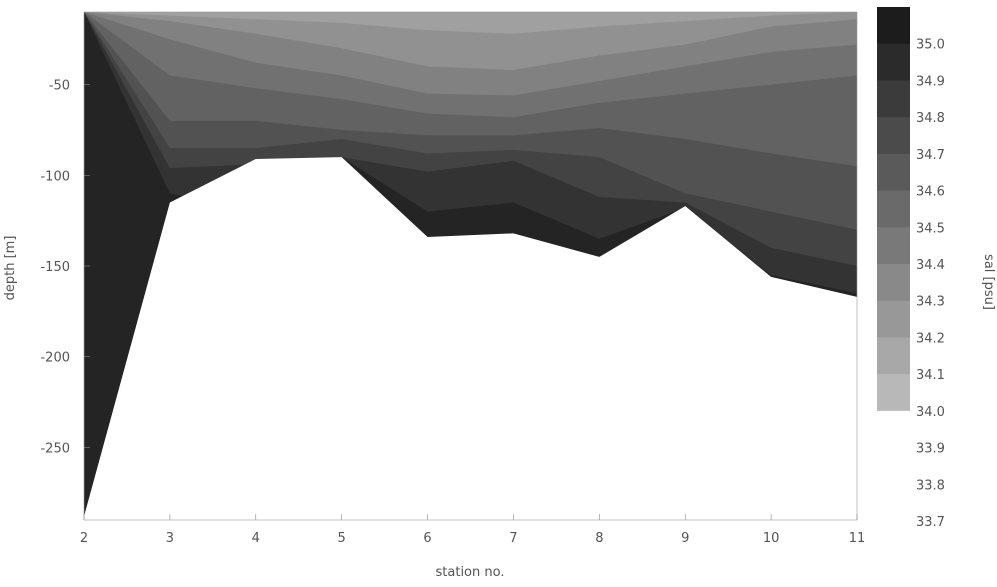 The width and height of the screenshot is (997, 587). I want to click on x-tick-label: 9, so click(685, 538).